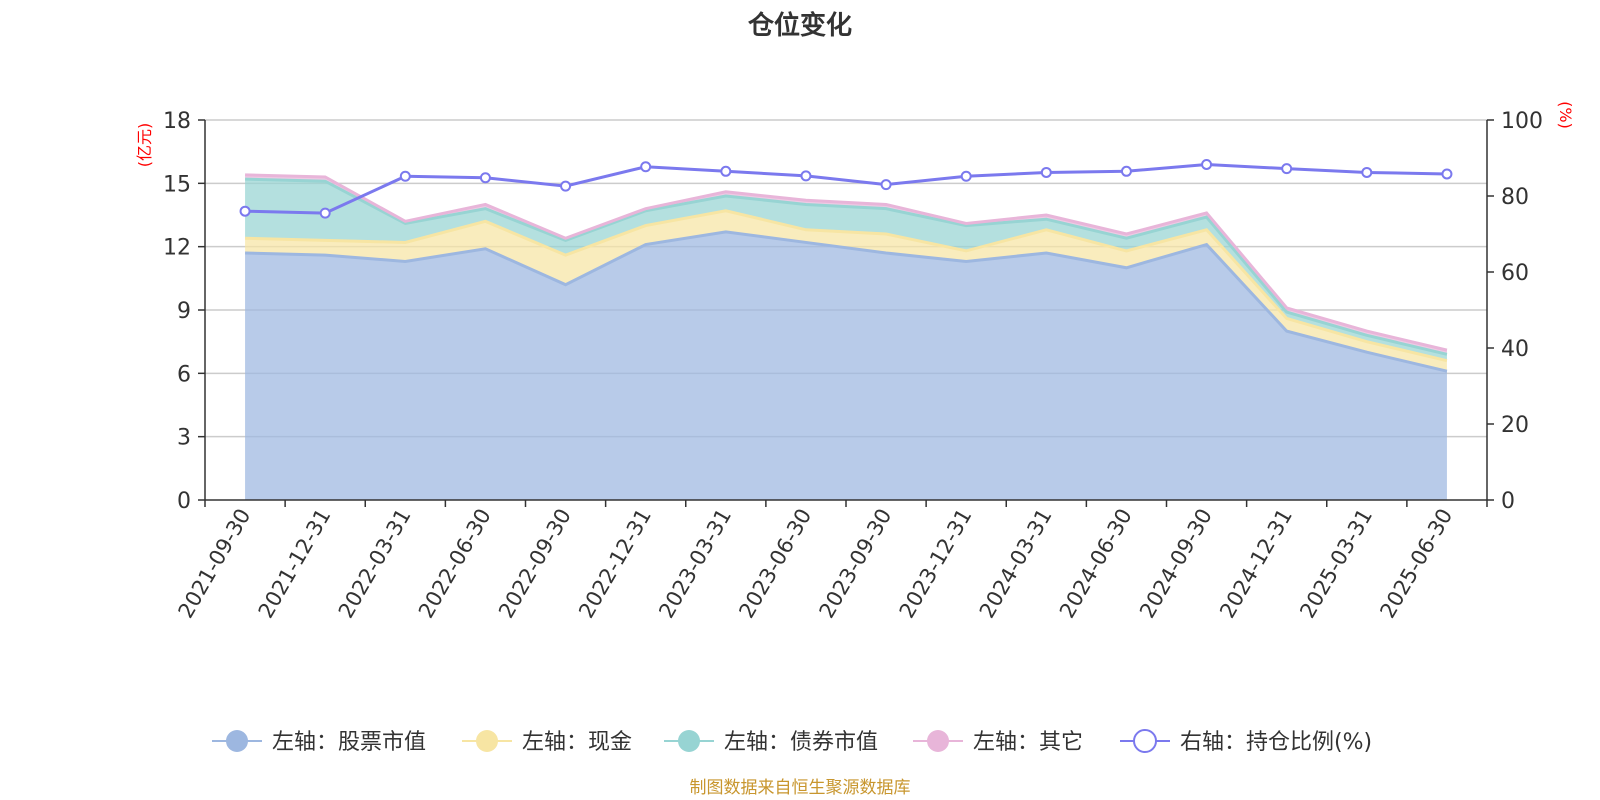 The height and width of the screenshot is (800, 1600). I want to click on legend-label: 右轴：持仓比例(%), so click(1276, 742).